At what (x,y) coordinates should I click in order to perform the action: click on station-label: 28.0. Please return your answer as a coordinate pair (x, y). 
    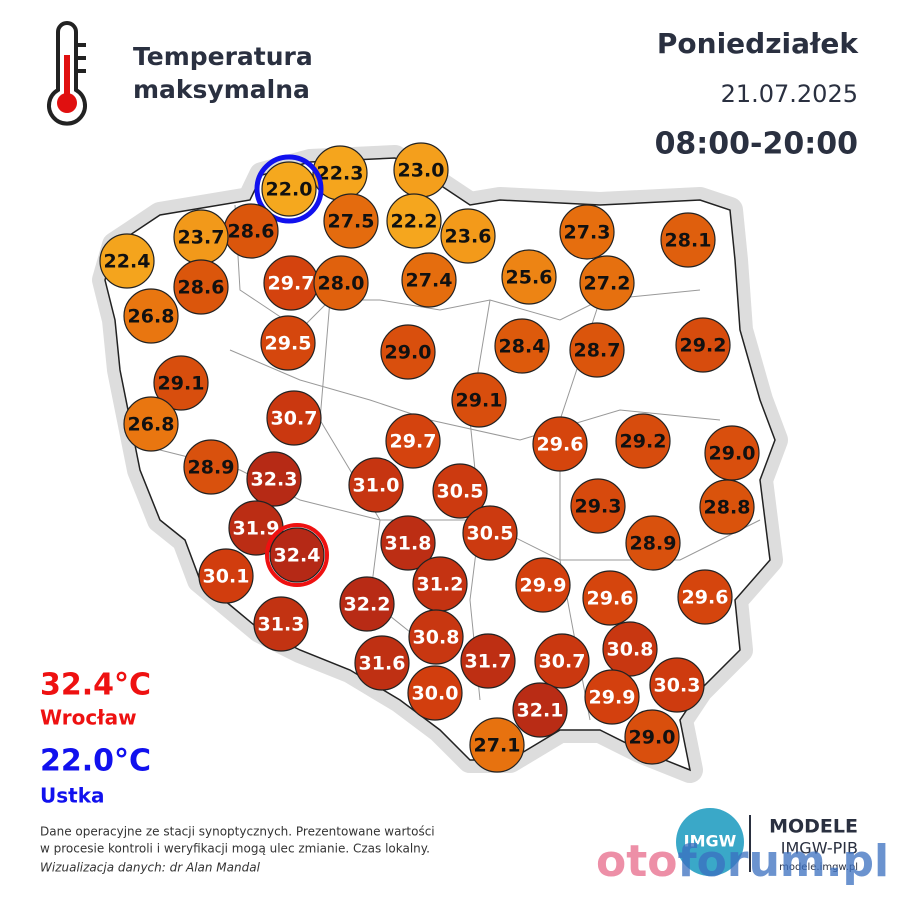
    Looking at the image, I should click on (341, 284).